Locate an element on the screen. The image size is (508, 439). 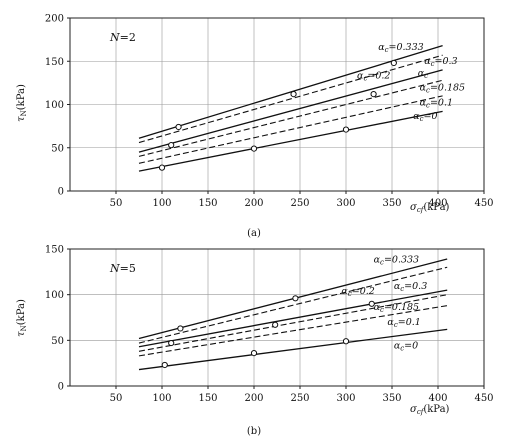
panel-caption: (a) is located at coordinates (254, 233).